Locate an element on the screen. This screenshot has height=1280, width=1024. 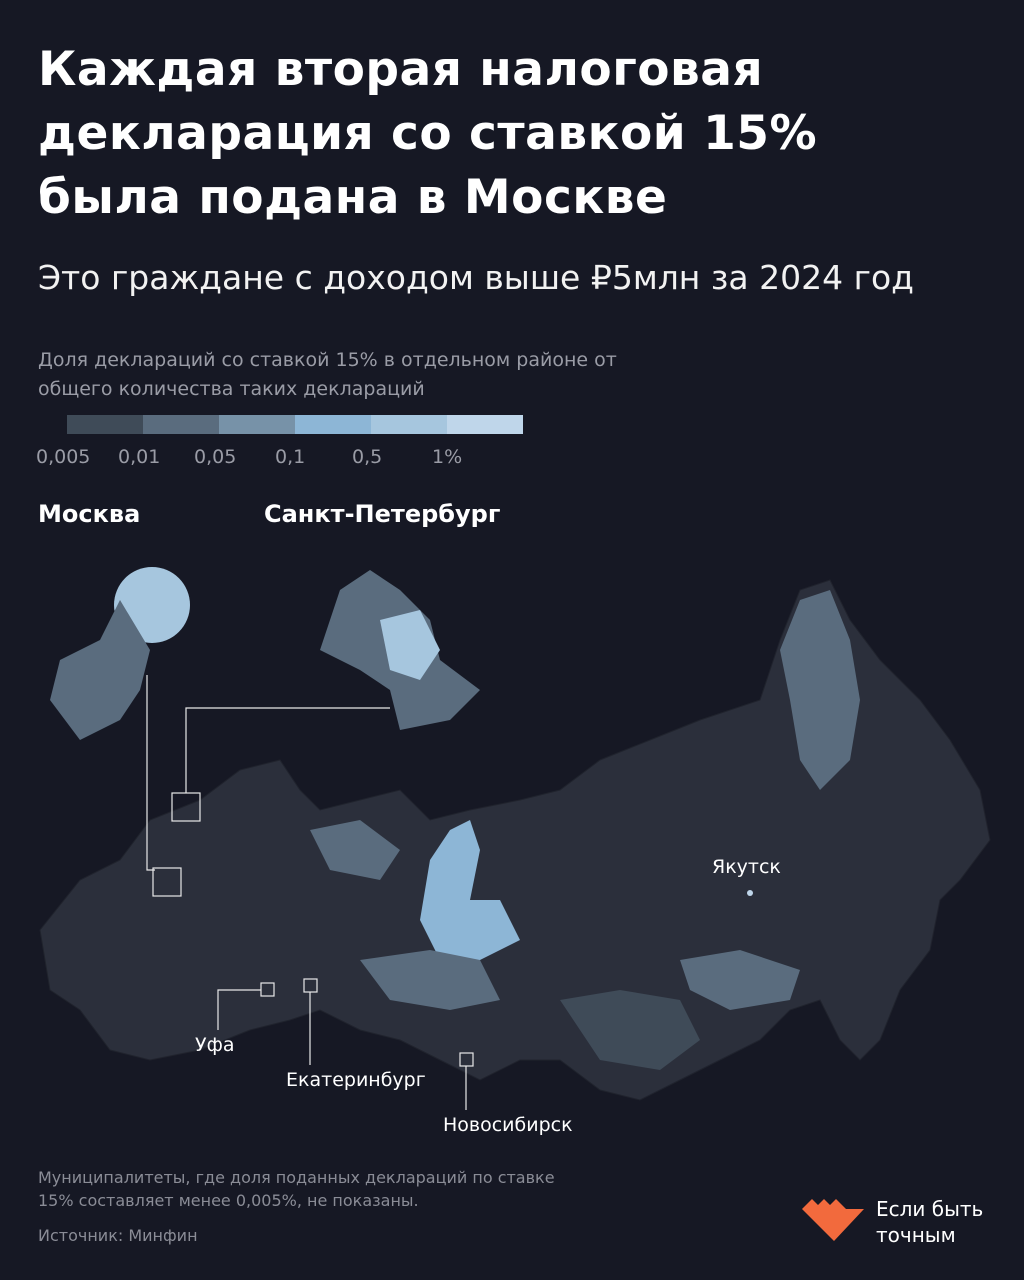
brand-name: Если быть точным is located at coordinates (929, 1222).